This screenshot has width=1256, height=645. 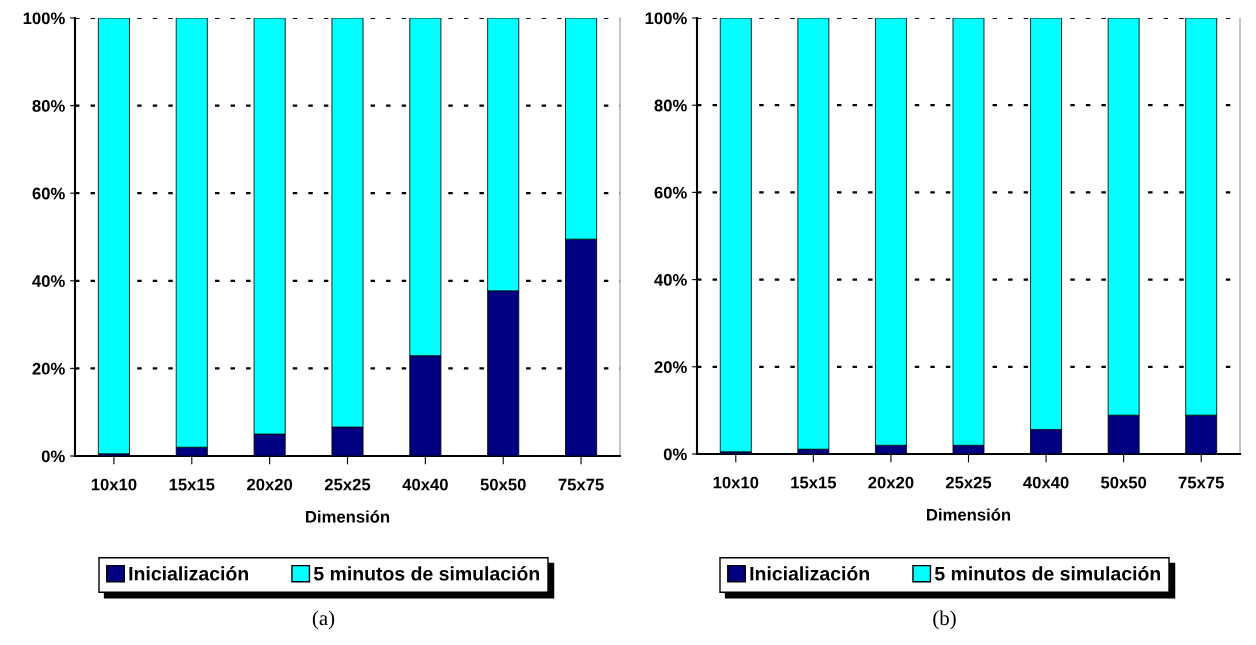 I want to click on text: (b), so click(x=944, y=620).